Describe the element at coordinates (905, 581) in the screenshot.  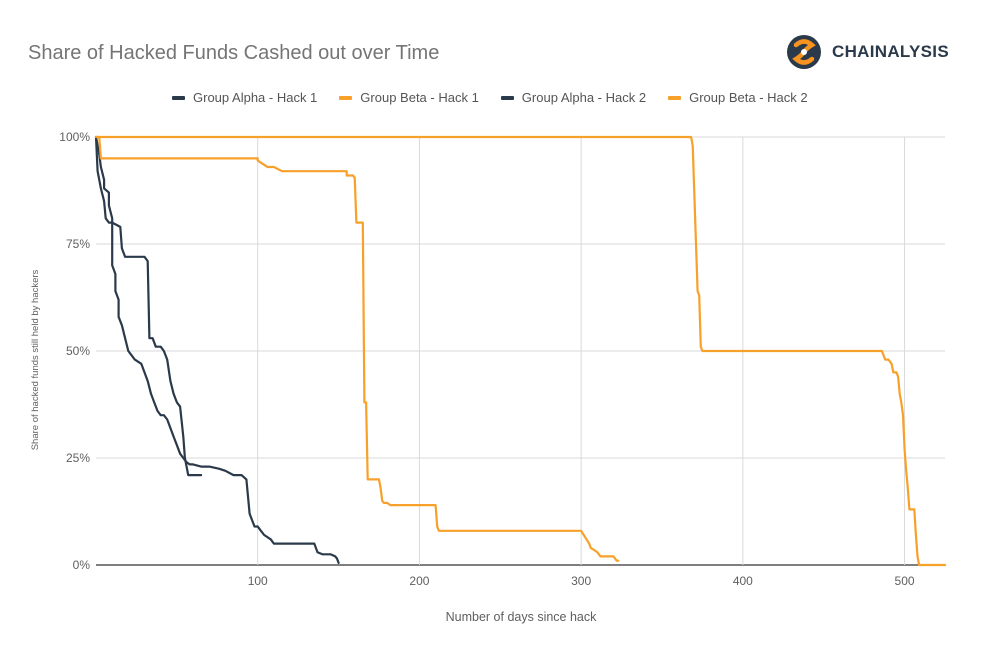
I see `x-tick-label: 500` at that location.